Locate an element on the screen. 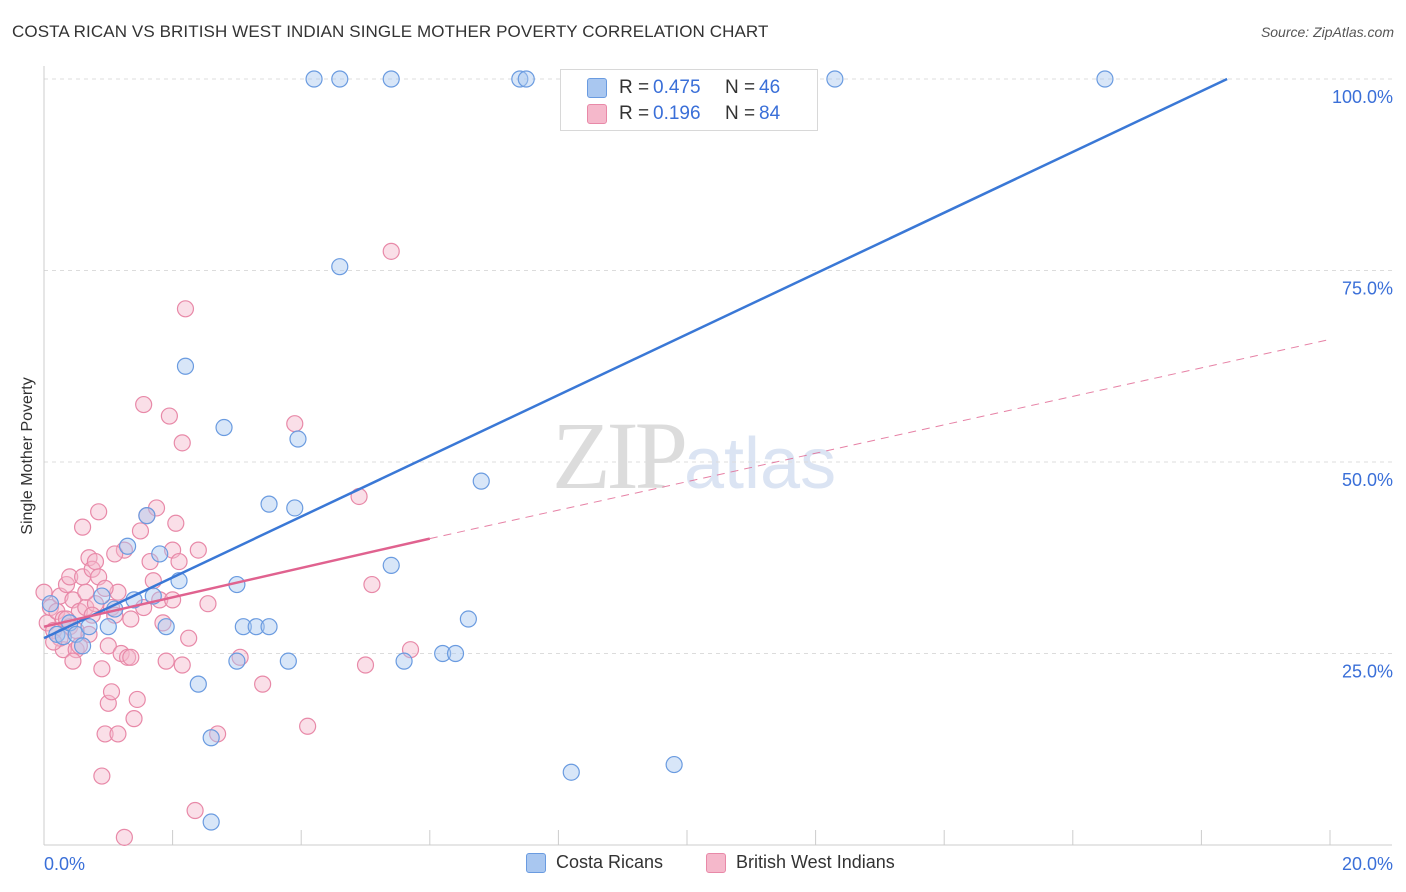 The image size is (1406, 892). legend-row-british-west-indians: R = 0.196 N = 84 is located at coordinates (683, 114).